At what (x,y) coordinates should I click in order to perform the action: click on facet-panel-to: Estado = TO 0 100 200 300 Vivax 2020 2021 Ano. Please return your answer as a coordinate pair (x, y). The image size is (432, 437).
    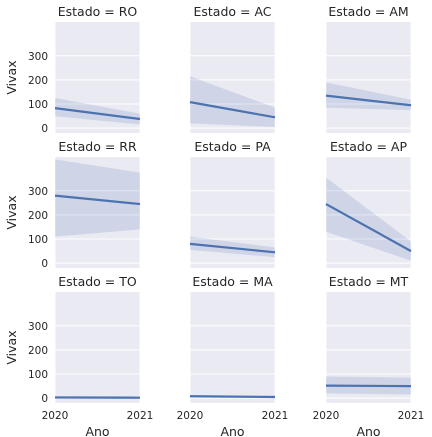
    Looking at the image, I should click on (78, 355).